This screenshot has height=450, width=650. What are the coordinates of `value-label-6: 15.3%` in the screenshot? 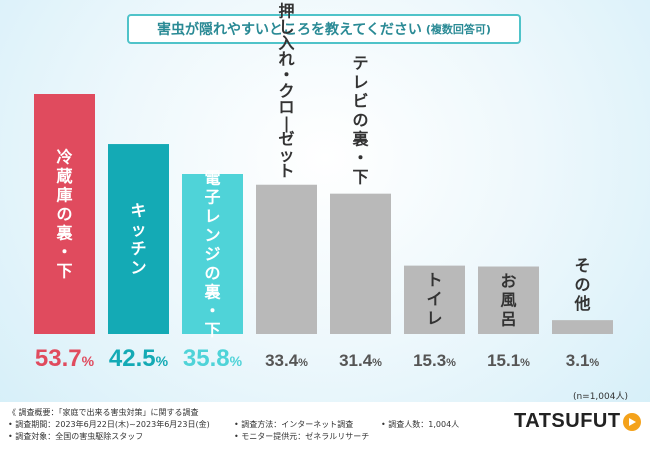 It's located at (434, 360).